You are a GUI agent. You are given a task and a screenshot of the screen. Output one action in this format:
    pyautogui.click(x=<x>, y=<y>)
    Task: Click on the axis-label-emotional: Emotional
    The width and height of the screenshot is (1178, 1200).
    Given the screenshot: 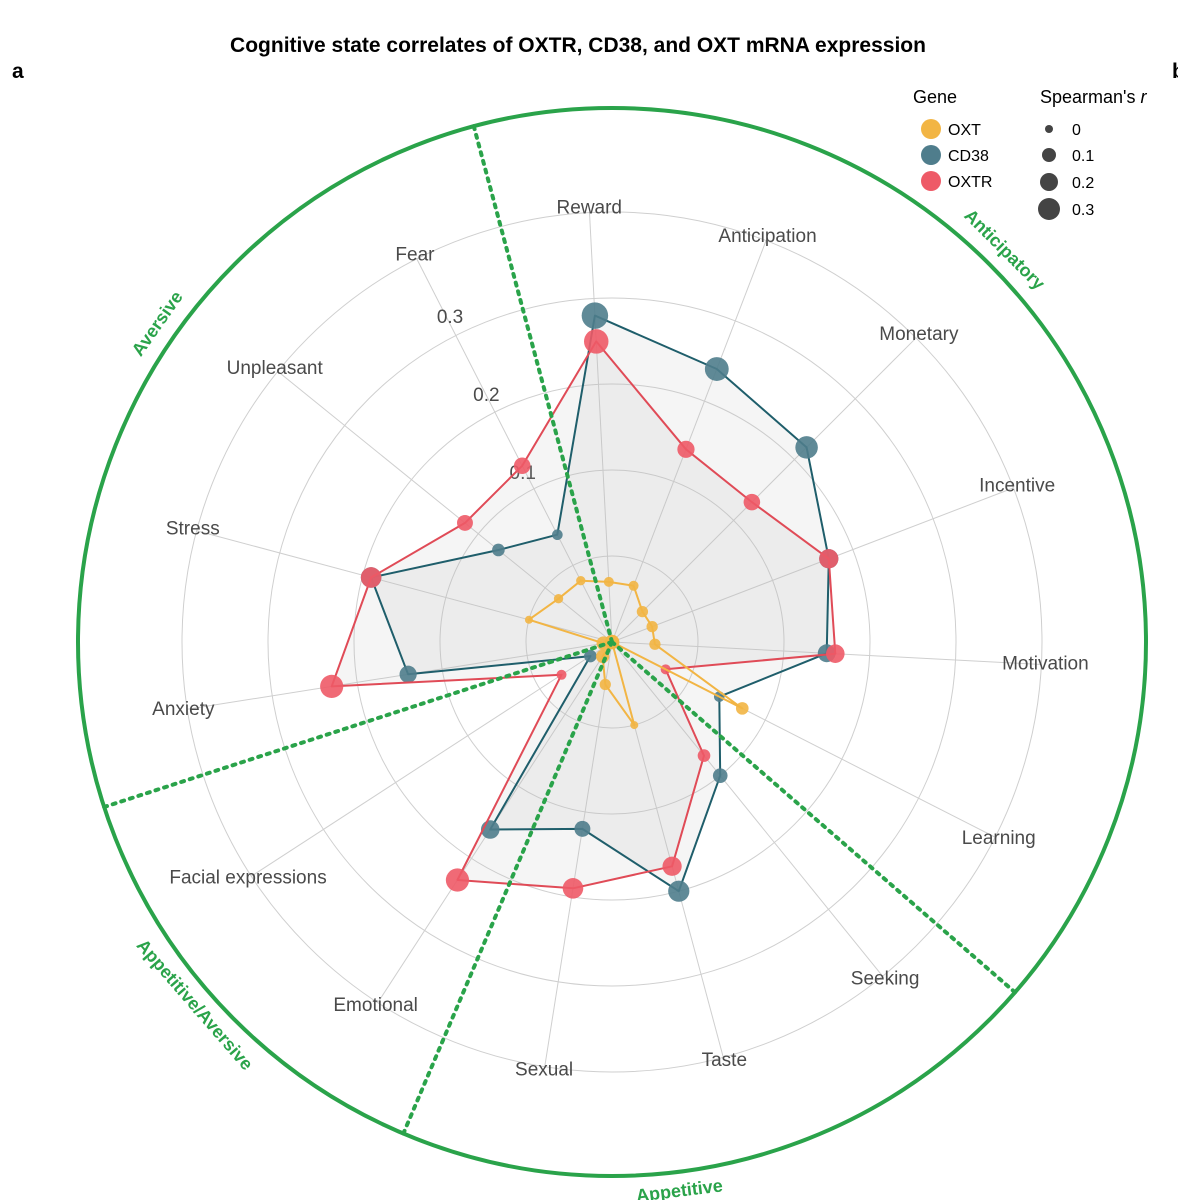 What is the action you would take?
    pyautogui.click(x=375, y=1005)
    